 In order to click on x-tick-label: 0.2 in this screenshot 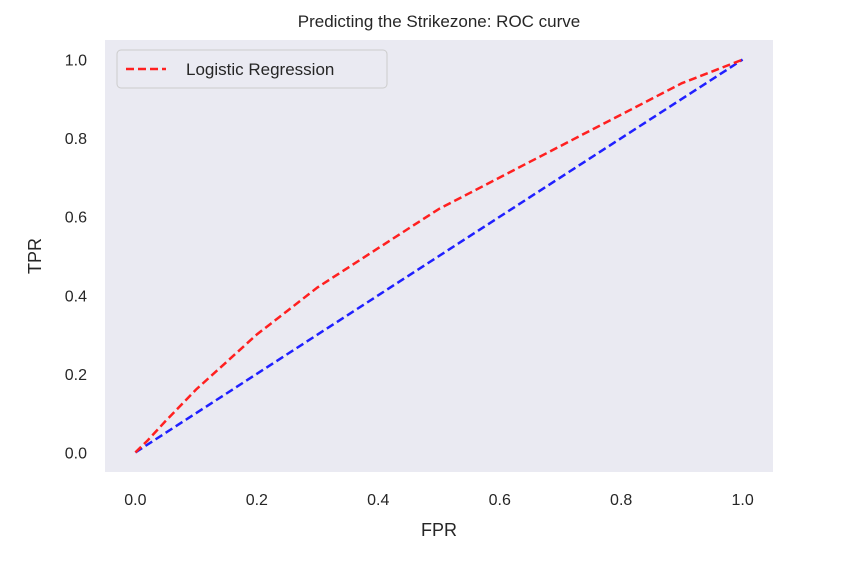, I will do `click(257, 500)`.